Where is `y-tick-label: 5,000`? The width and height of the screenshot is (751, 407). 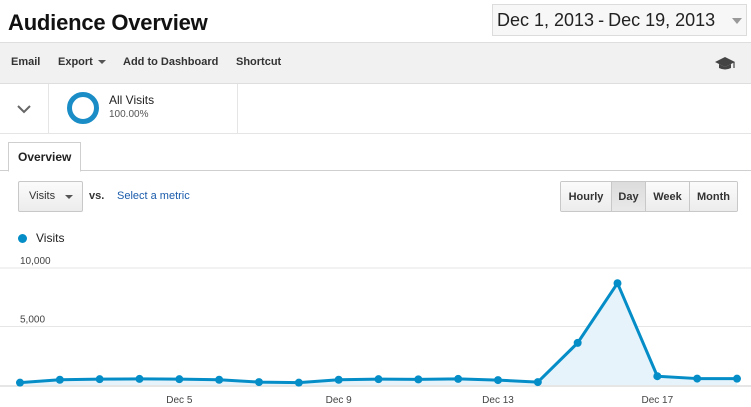 y-tick-label: 5,000 is located at coordinates (32, 320).